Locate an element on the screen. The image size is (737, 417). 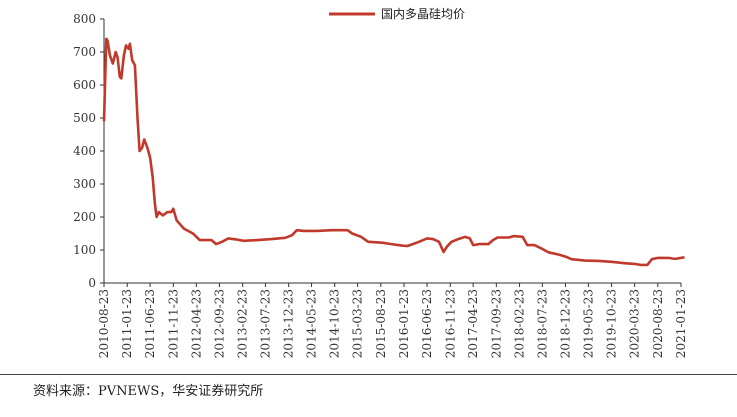
x-tick-label: 2015-08-23 is located at coordinates (381, 323).